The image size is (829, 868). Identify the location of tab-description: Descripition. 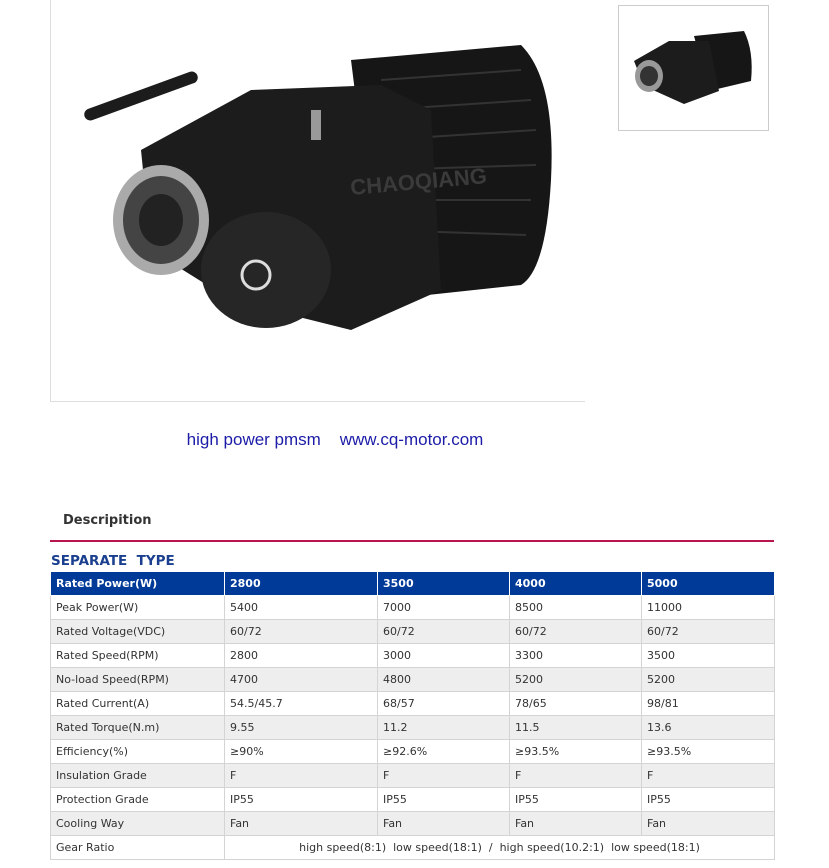
(107, 520).